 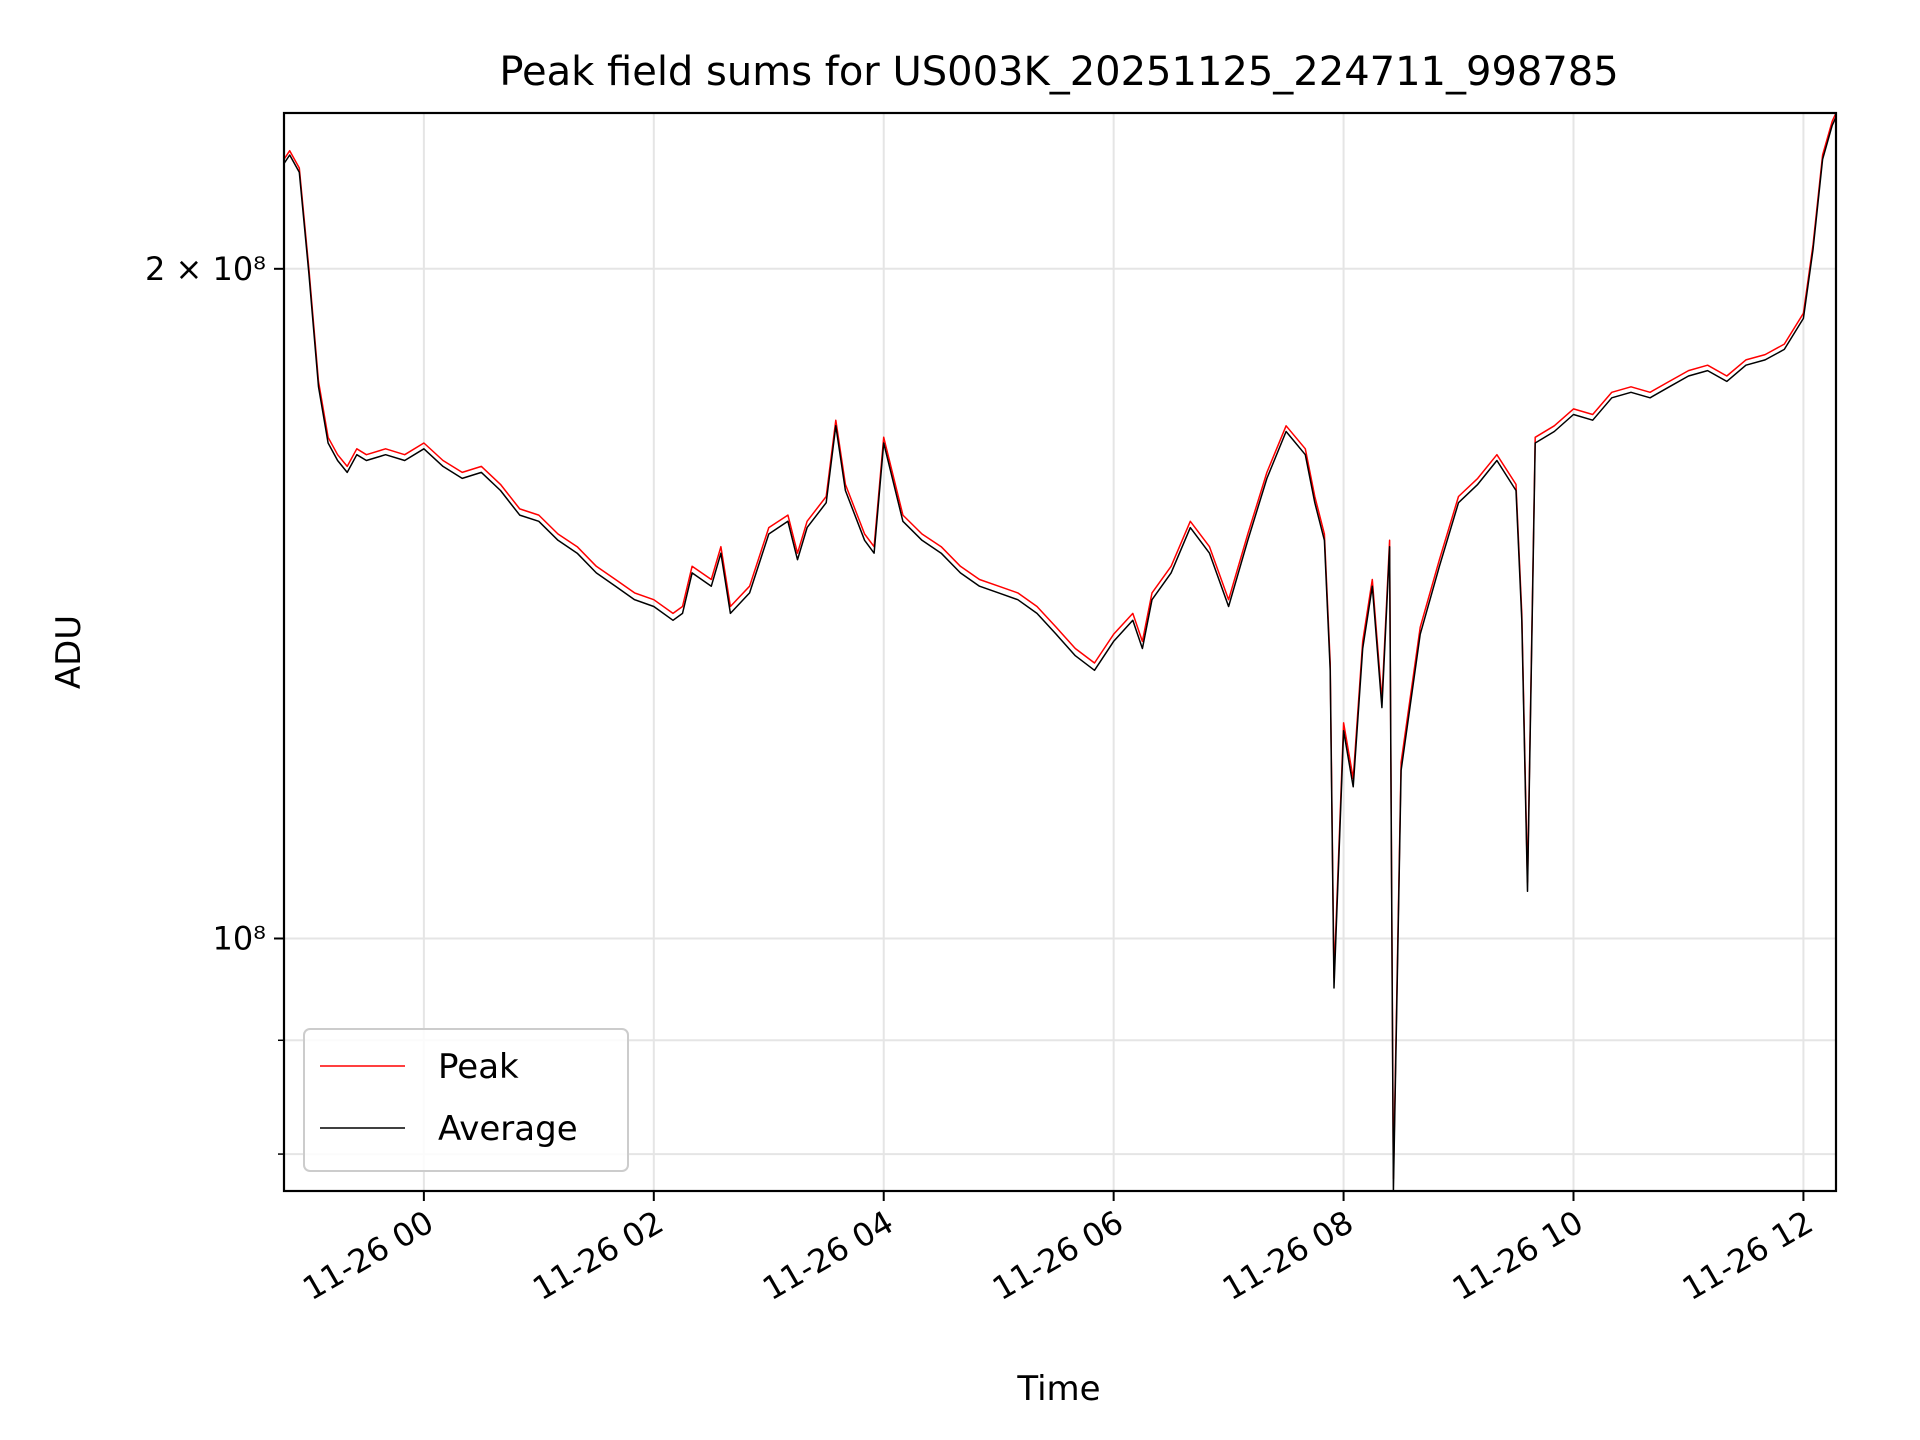 I want to click on legend-box, so click(x=466, y=1100).